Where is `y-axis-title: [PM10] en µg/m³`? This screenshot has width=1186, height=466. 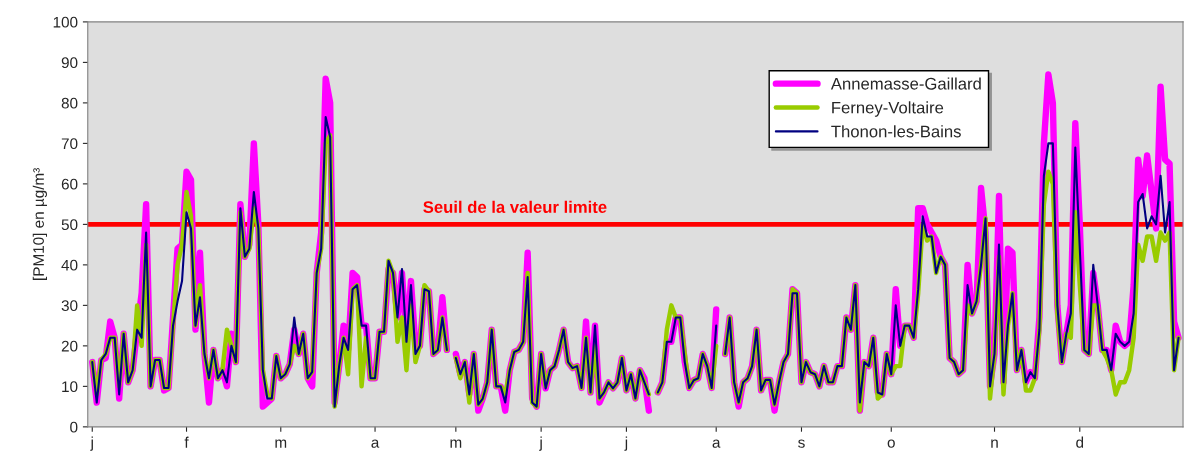 y-axis-title: [PM10] en µg/m³ is located at coordinates (39, 224).